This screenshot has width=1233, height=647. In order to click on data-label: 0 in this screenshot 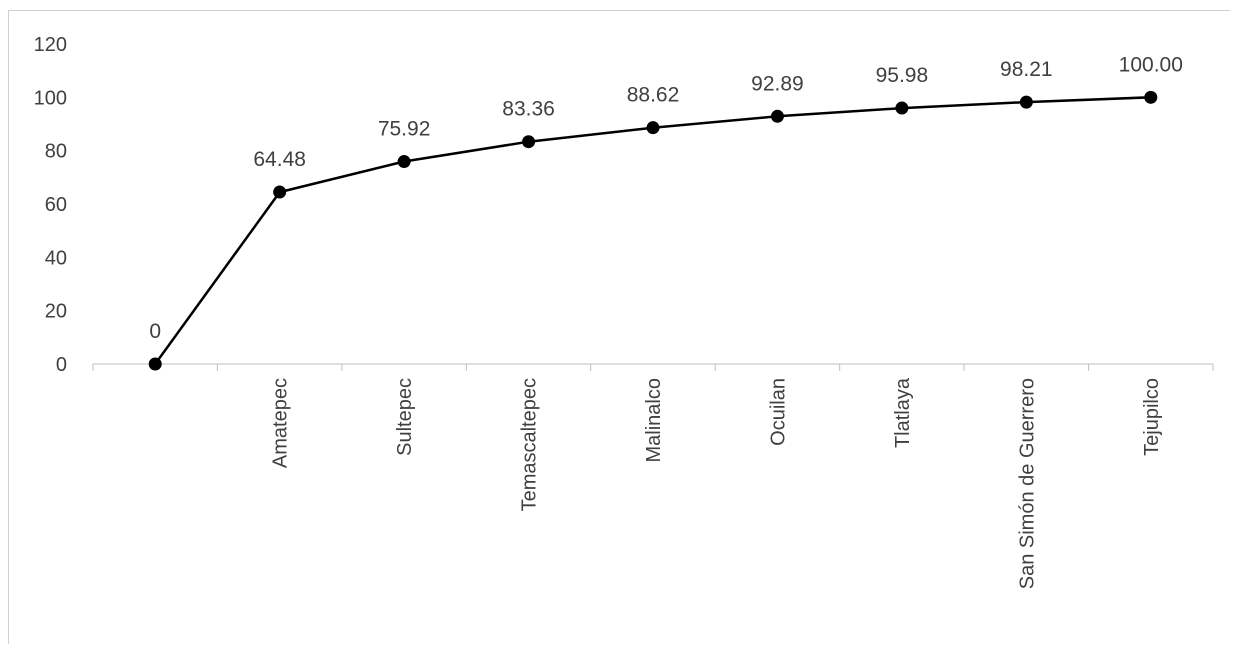, I will do `click(155, 331)`.